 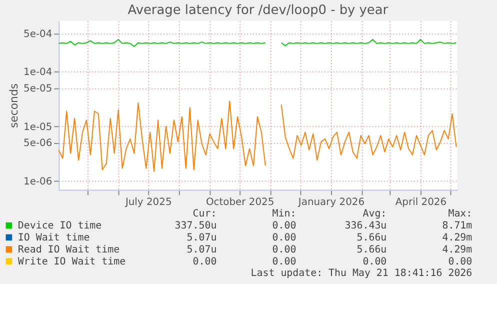 I want to click on text: Cur:, so click(x=204, y=214).